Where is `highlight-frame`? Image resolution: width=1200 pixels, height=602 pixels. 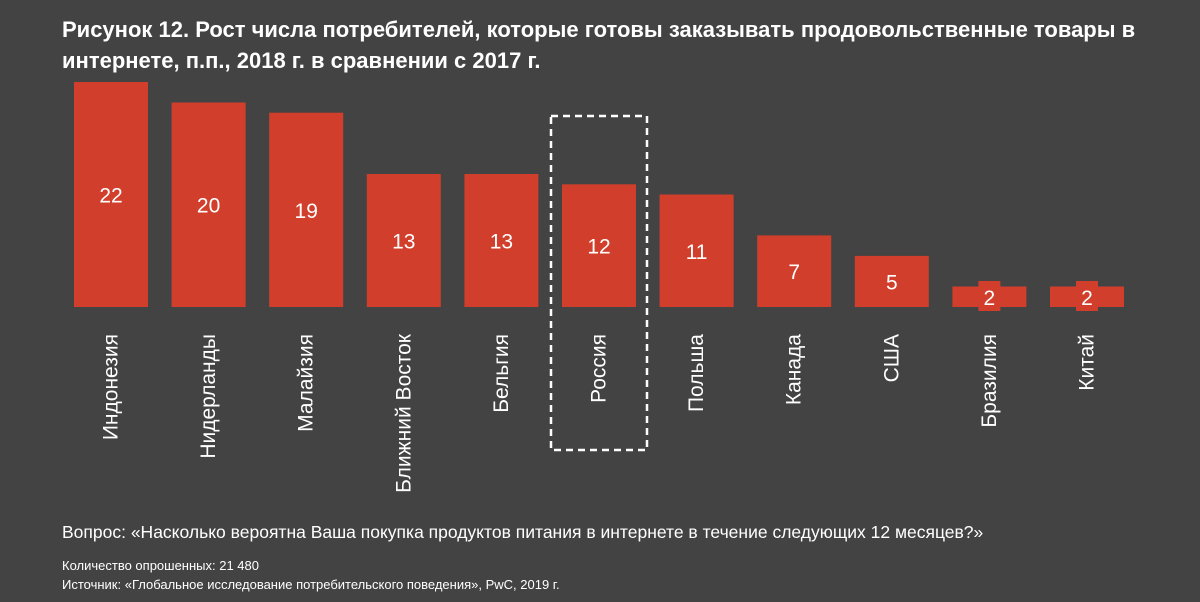
highlight-frame is located at coordinates (599, 283).